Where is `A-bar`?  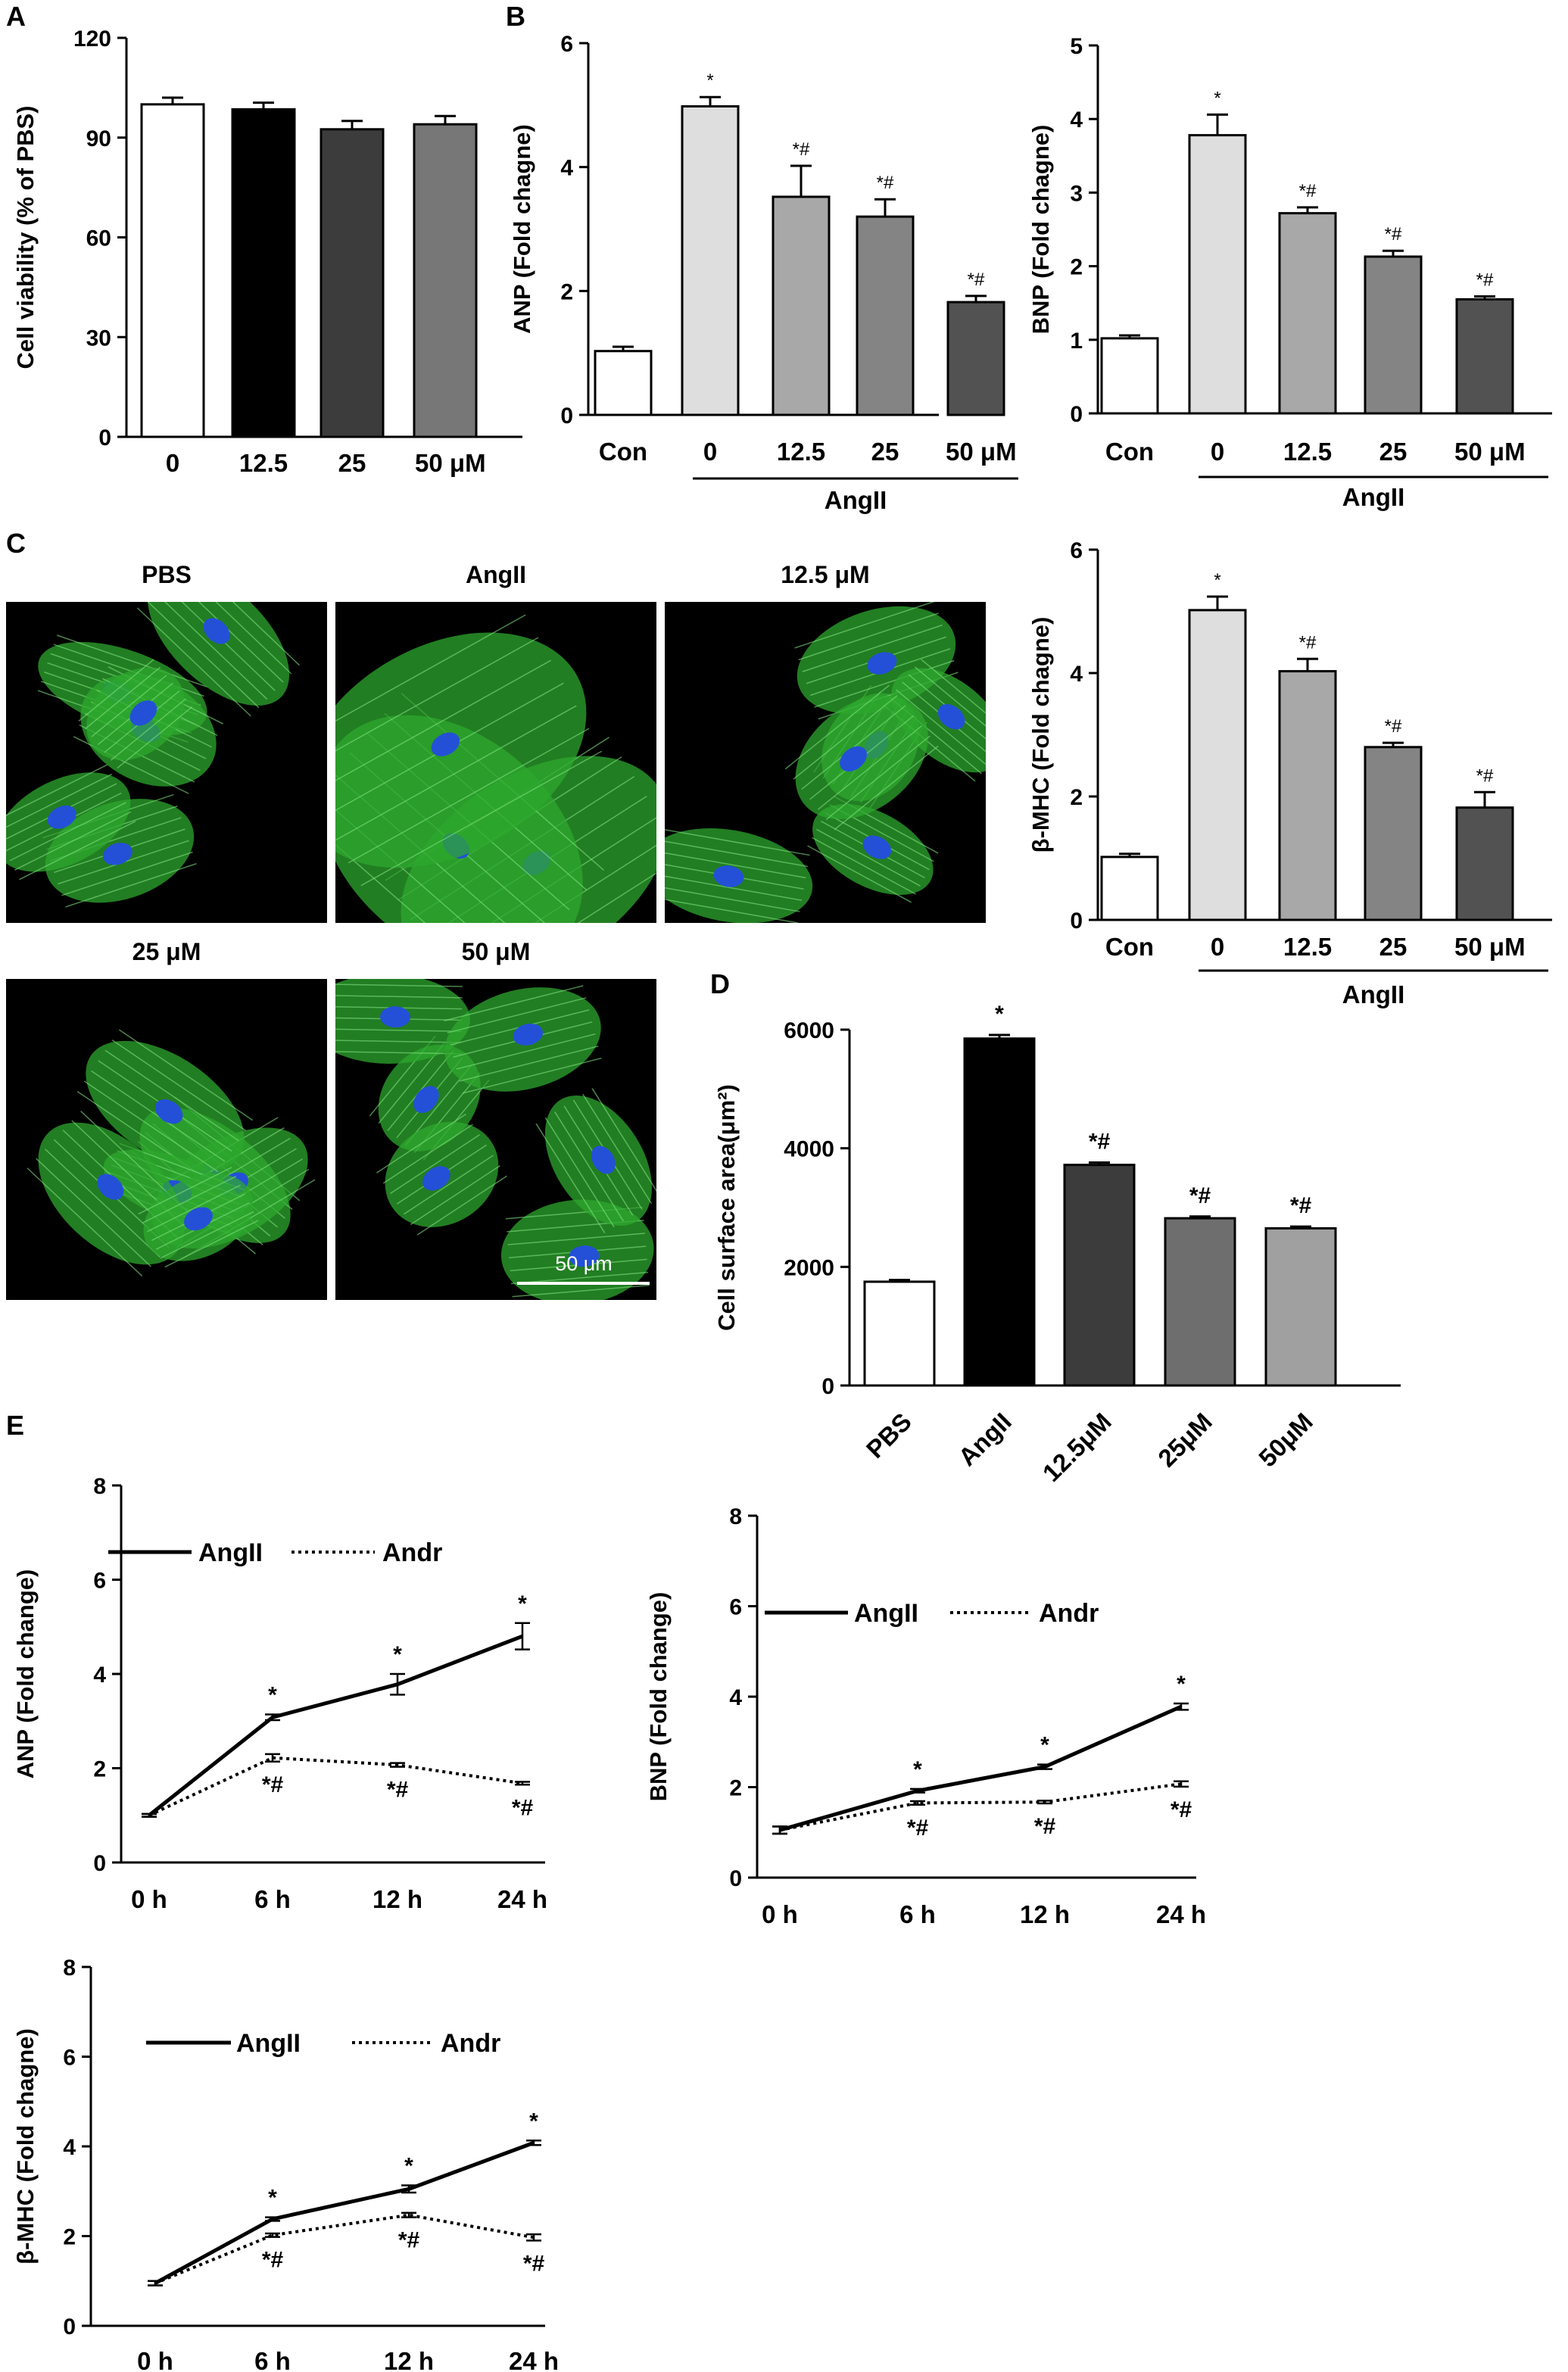 A-bar is located at coordinates (172, 270).